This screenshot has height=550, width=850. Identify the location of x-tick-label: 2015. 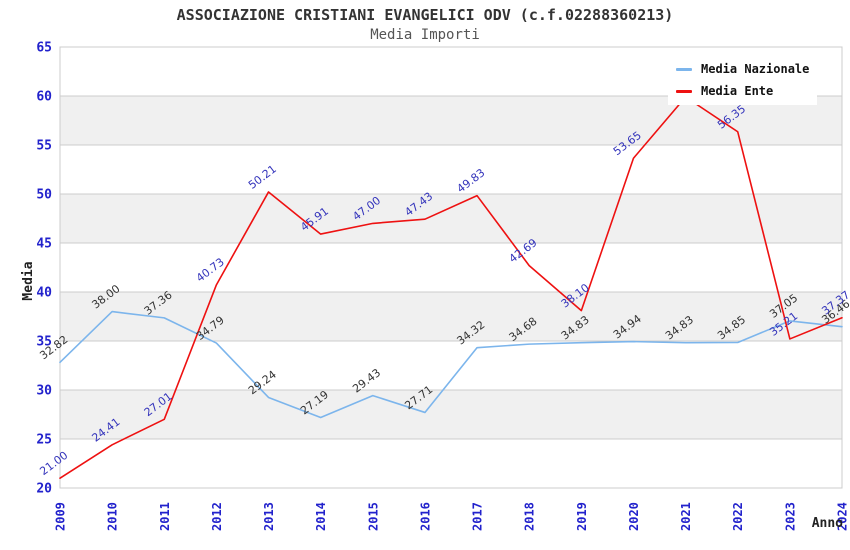
(373, 516).